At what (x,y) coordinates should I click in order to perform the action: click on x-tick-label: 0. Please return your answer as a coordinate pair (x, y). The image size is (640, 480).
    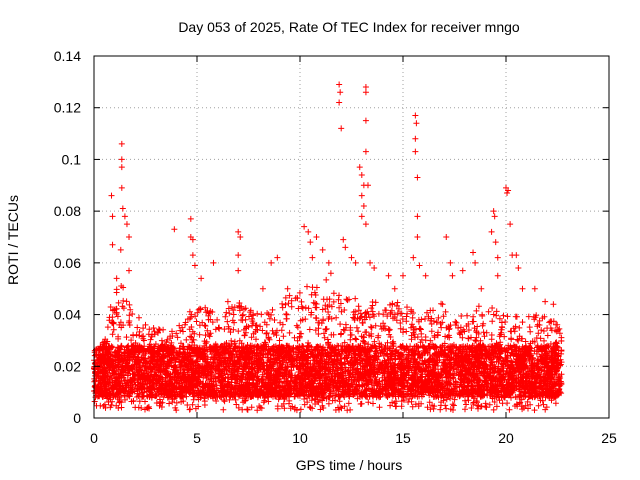
    Looking at the image, I should click on (94, 438).